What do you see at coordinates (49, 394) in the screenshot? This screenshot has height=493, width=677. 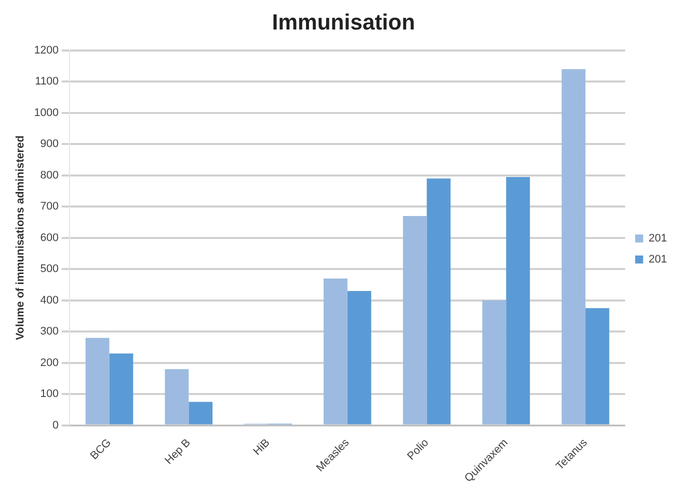 I see `y-tick-label: 100` at bounding box center [49, 394].